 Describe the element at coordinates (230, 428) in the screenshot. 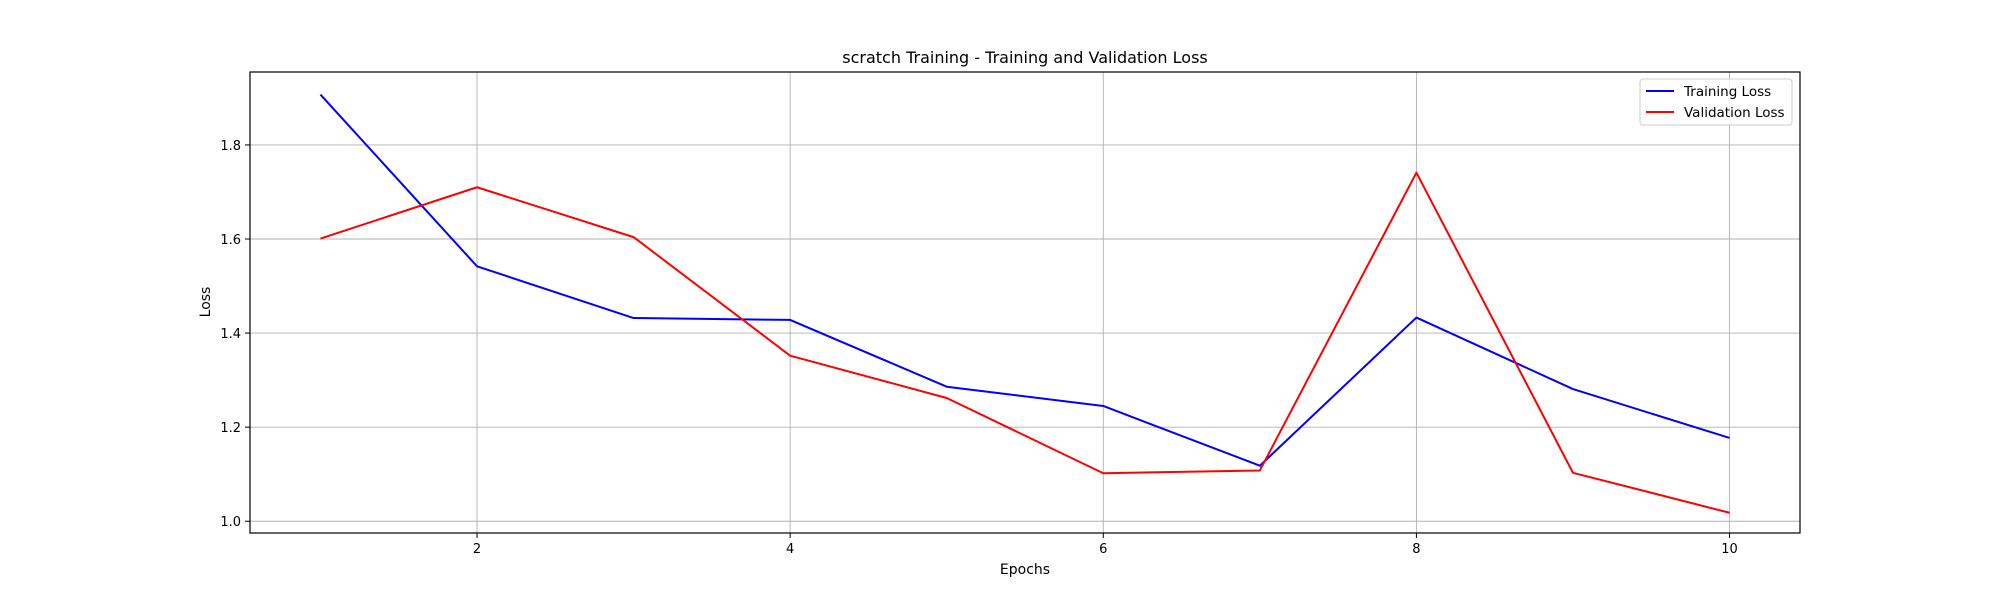

I see `y-tick-label: 1.2` at that location.